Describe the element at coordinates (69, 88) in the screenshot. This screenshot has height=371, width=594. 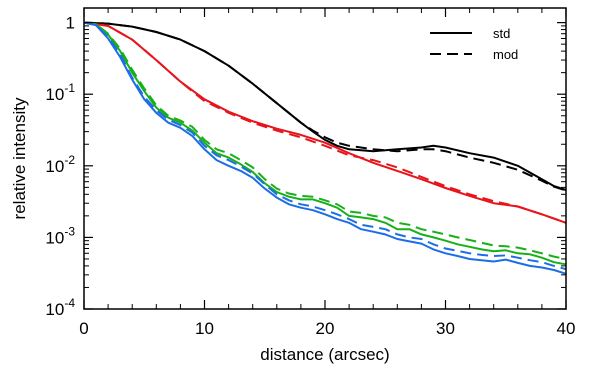
I see `y-tick-exponent: -1` at that location.